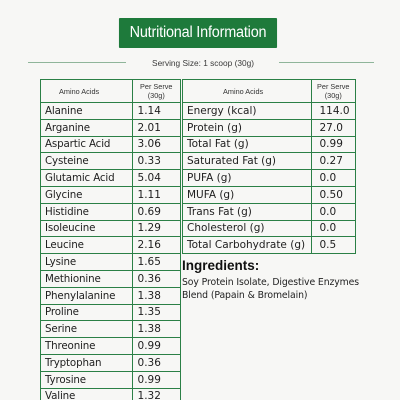 The image size is (400, 400). What do you see at coordinates (86, 329) in the screenshot?
I see `row-name: Serine` at bounding box center [86, 329].